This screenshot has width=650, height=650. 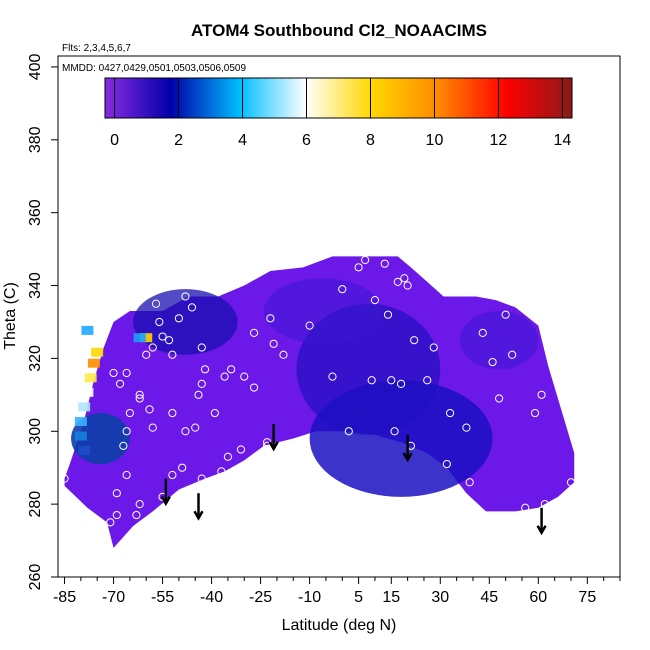 What do you see at coordinates (35, 577) in the screenshot?
I see `y-tick-label: 260` at bounding box center [35, 577].